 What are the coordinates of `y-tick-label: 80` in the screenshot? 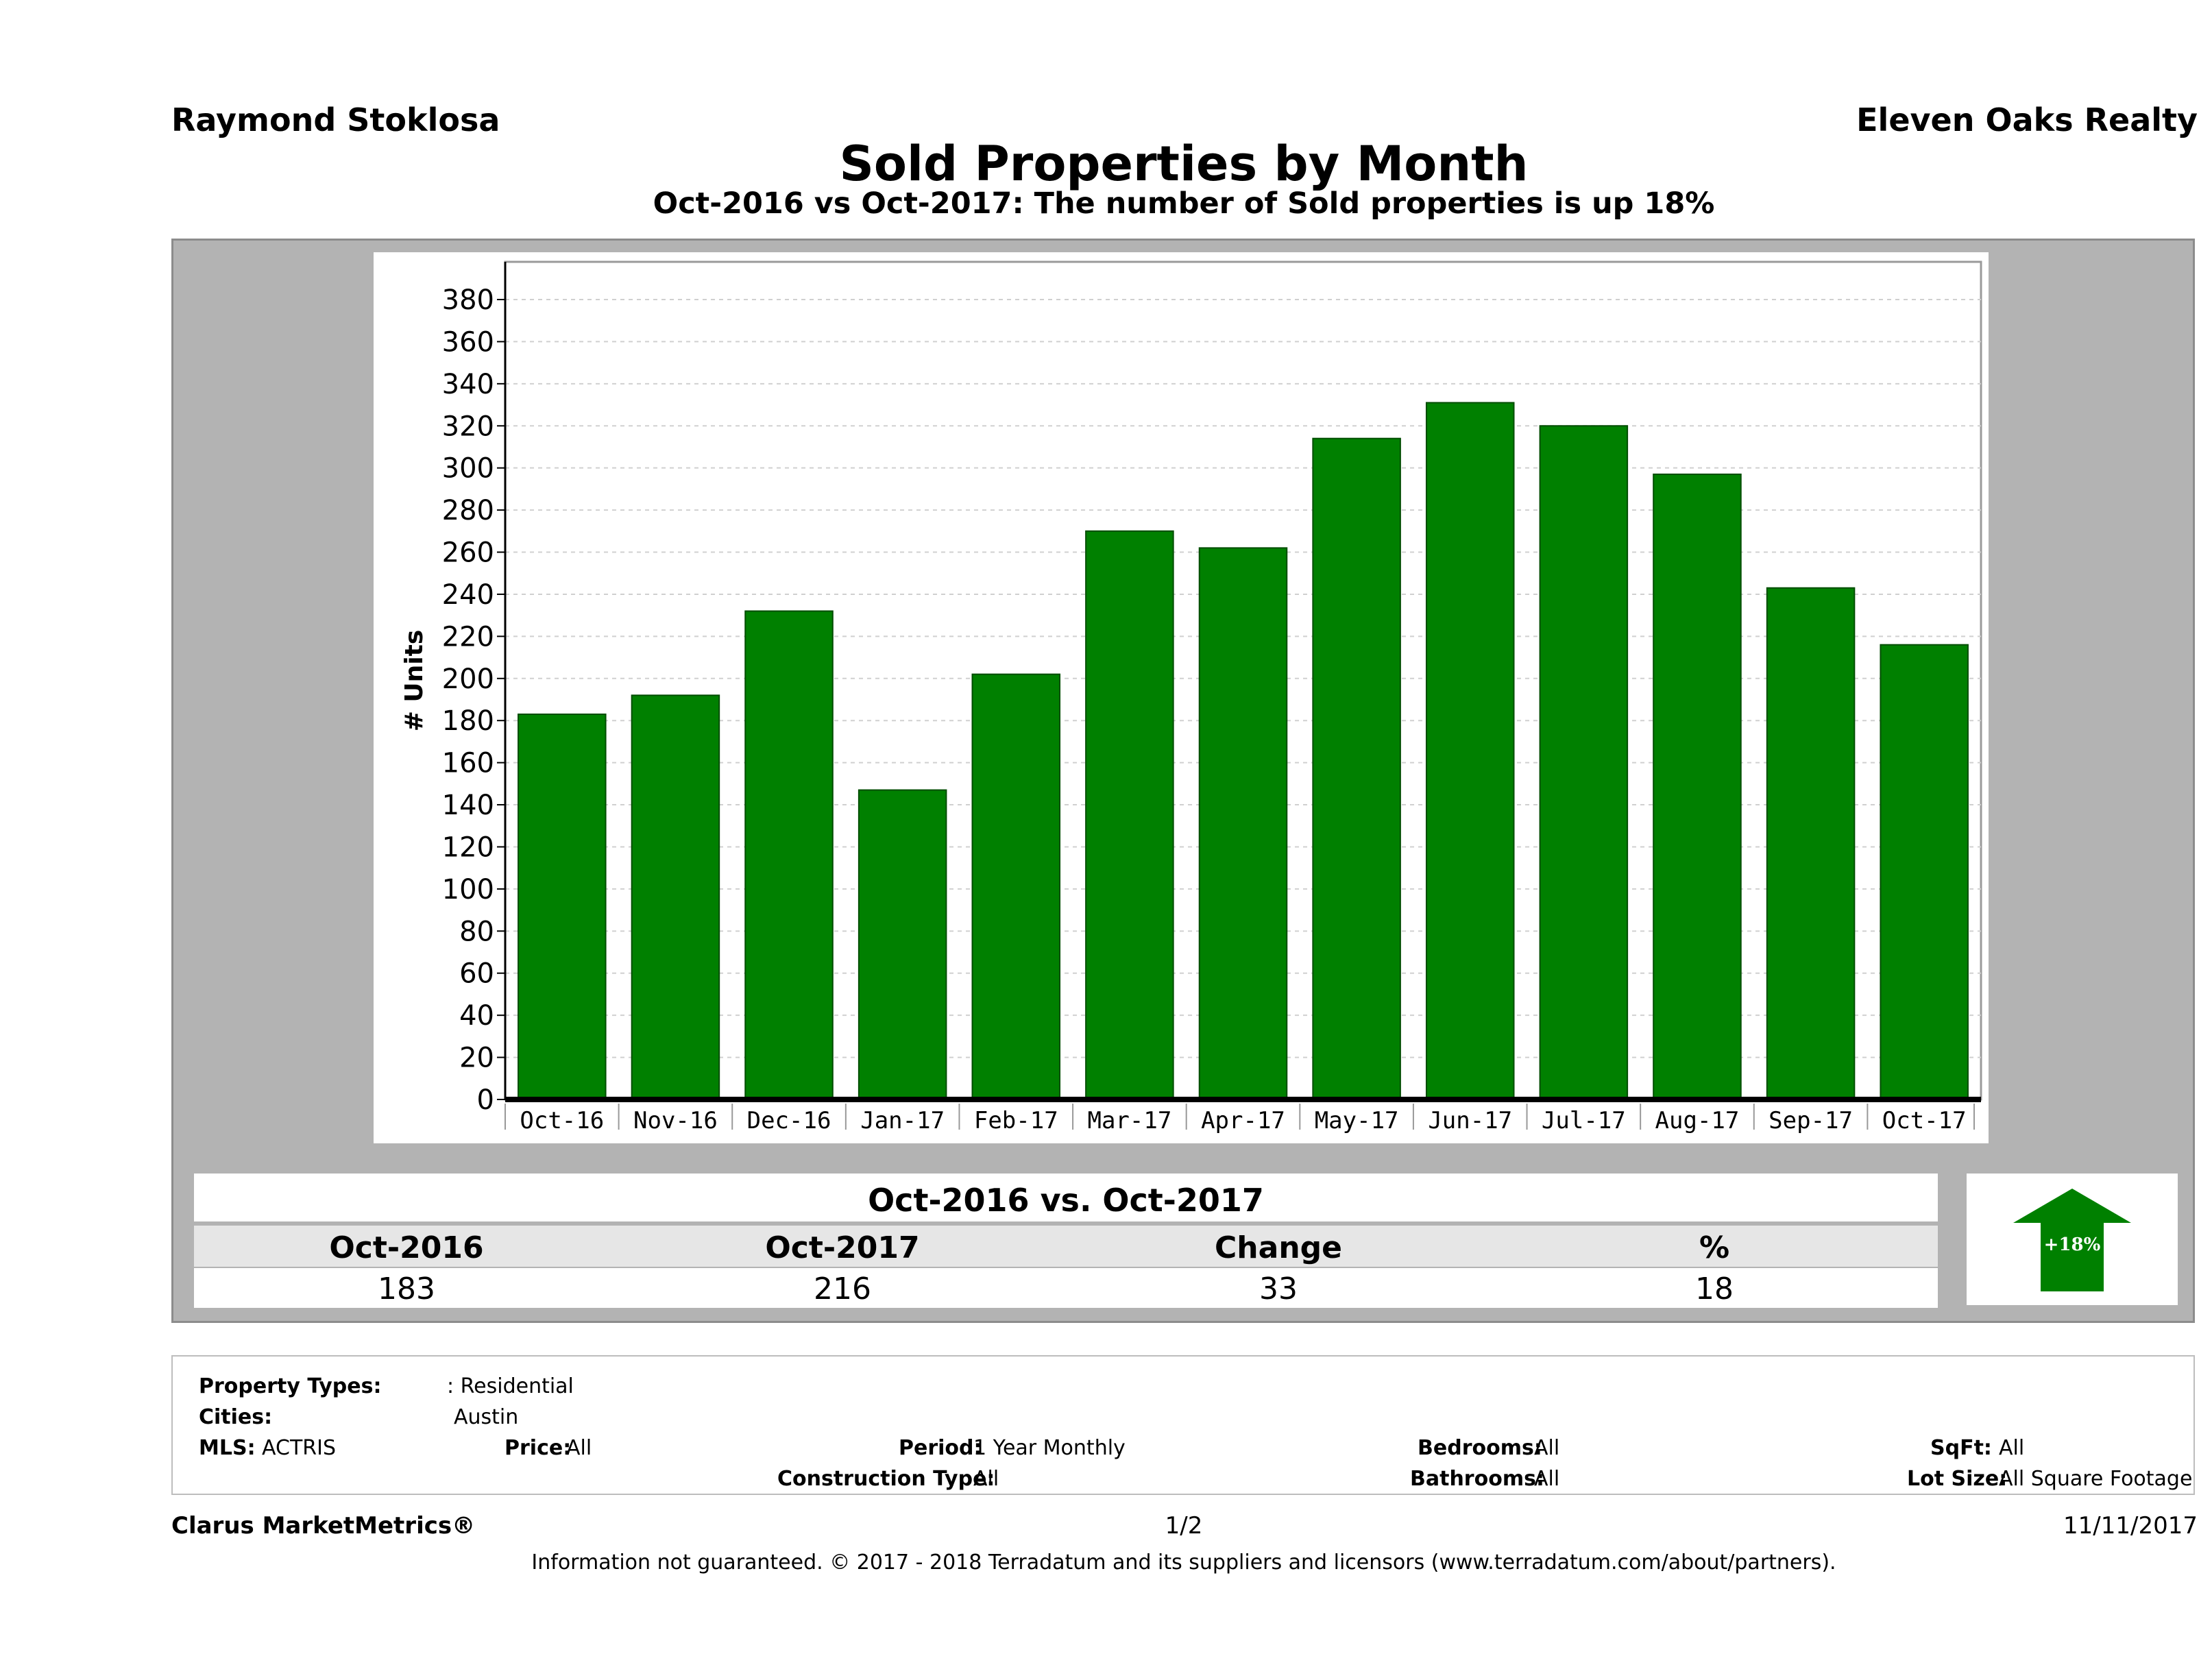 It's located at (476, 931).